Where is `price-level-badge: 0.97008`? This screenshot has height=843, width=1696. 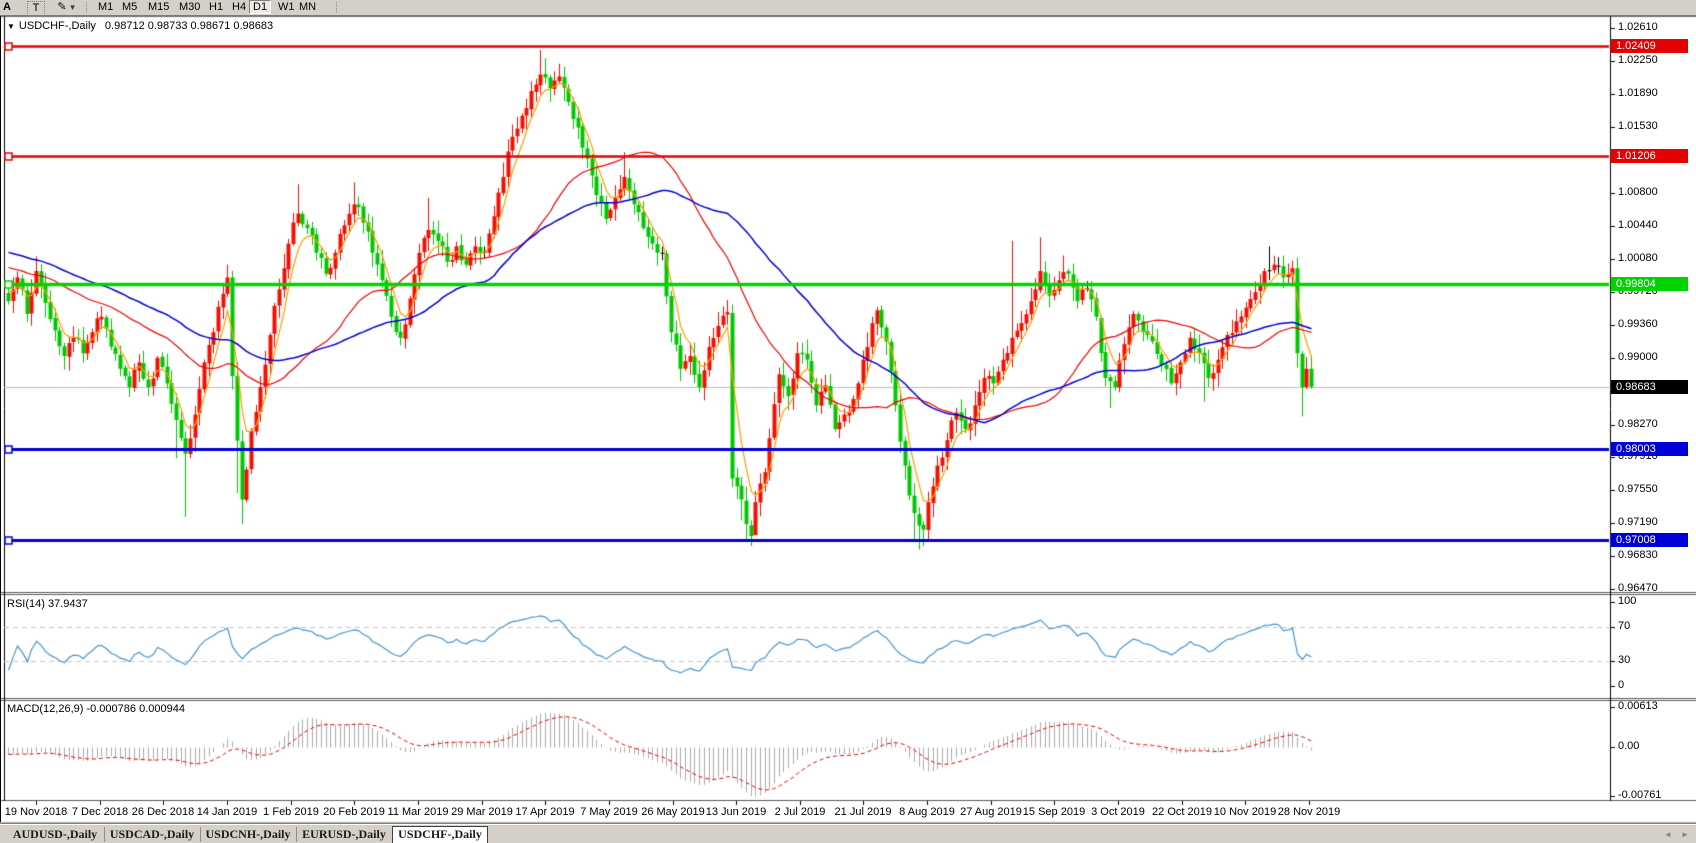 price-level-badge: 0.97008 is located at coordinates (1649, 540).